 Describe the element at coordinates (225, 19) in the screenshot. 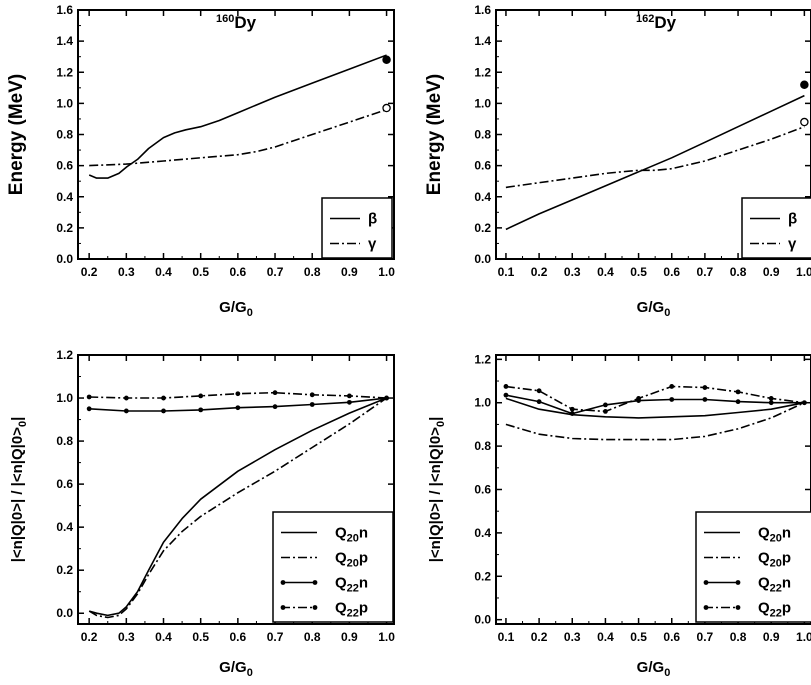

I see `panel-title-mass-number: 160` at that location.